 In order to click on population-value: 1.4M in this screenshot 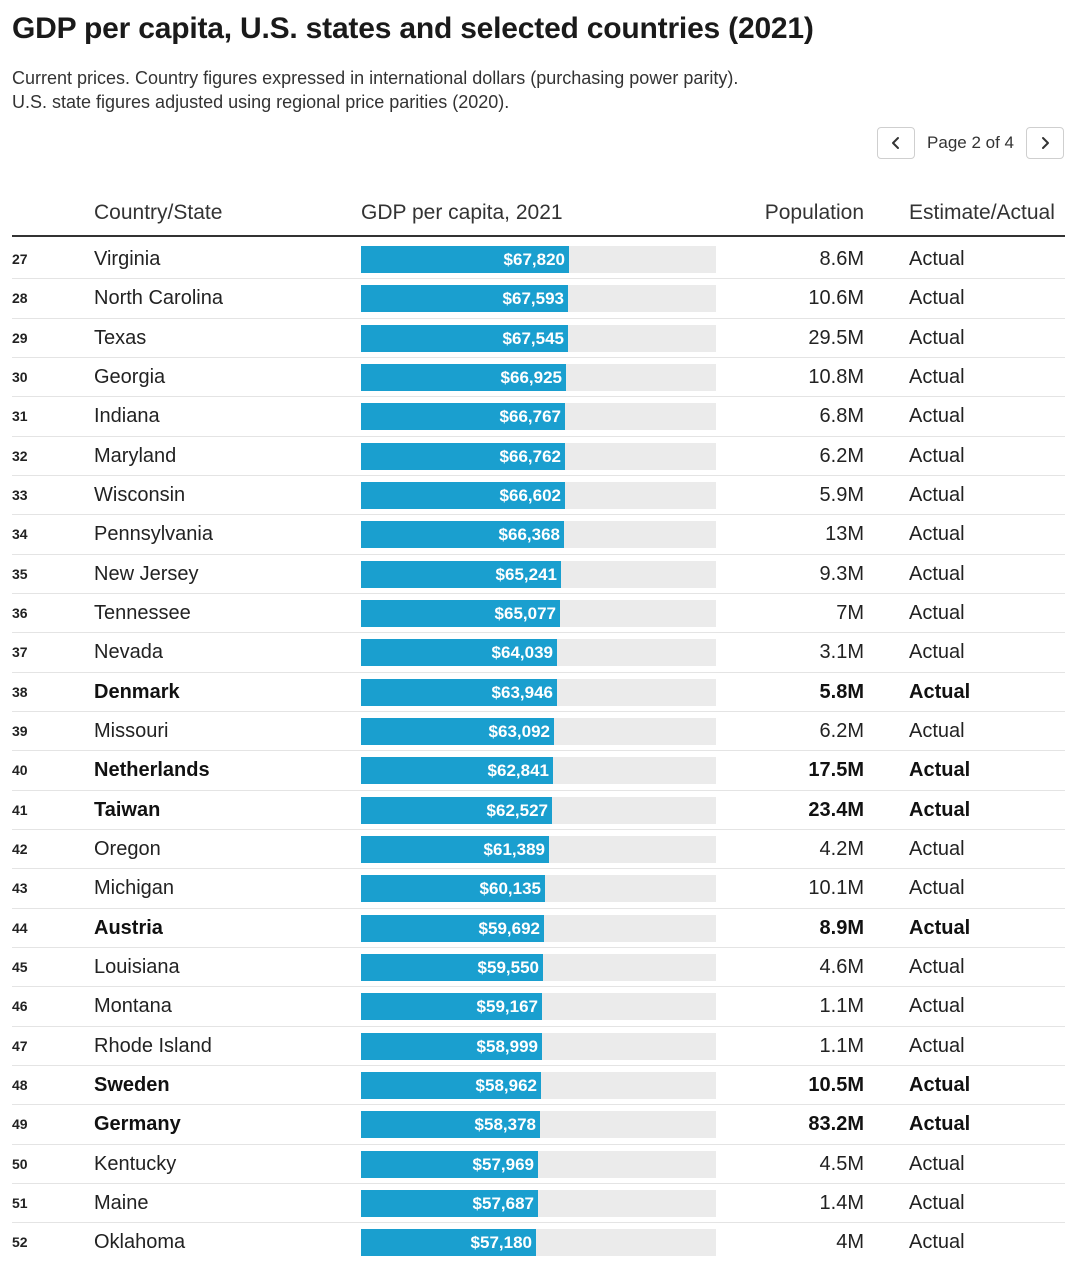, I will do `click(841, 1202)`.